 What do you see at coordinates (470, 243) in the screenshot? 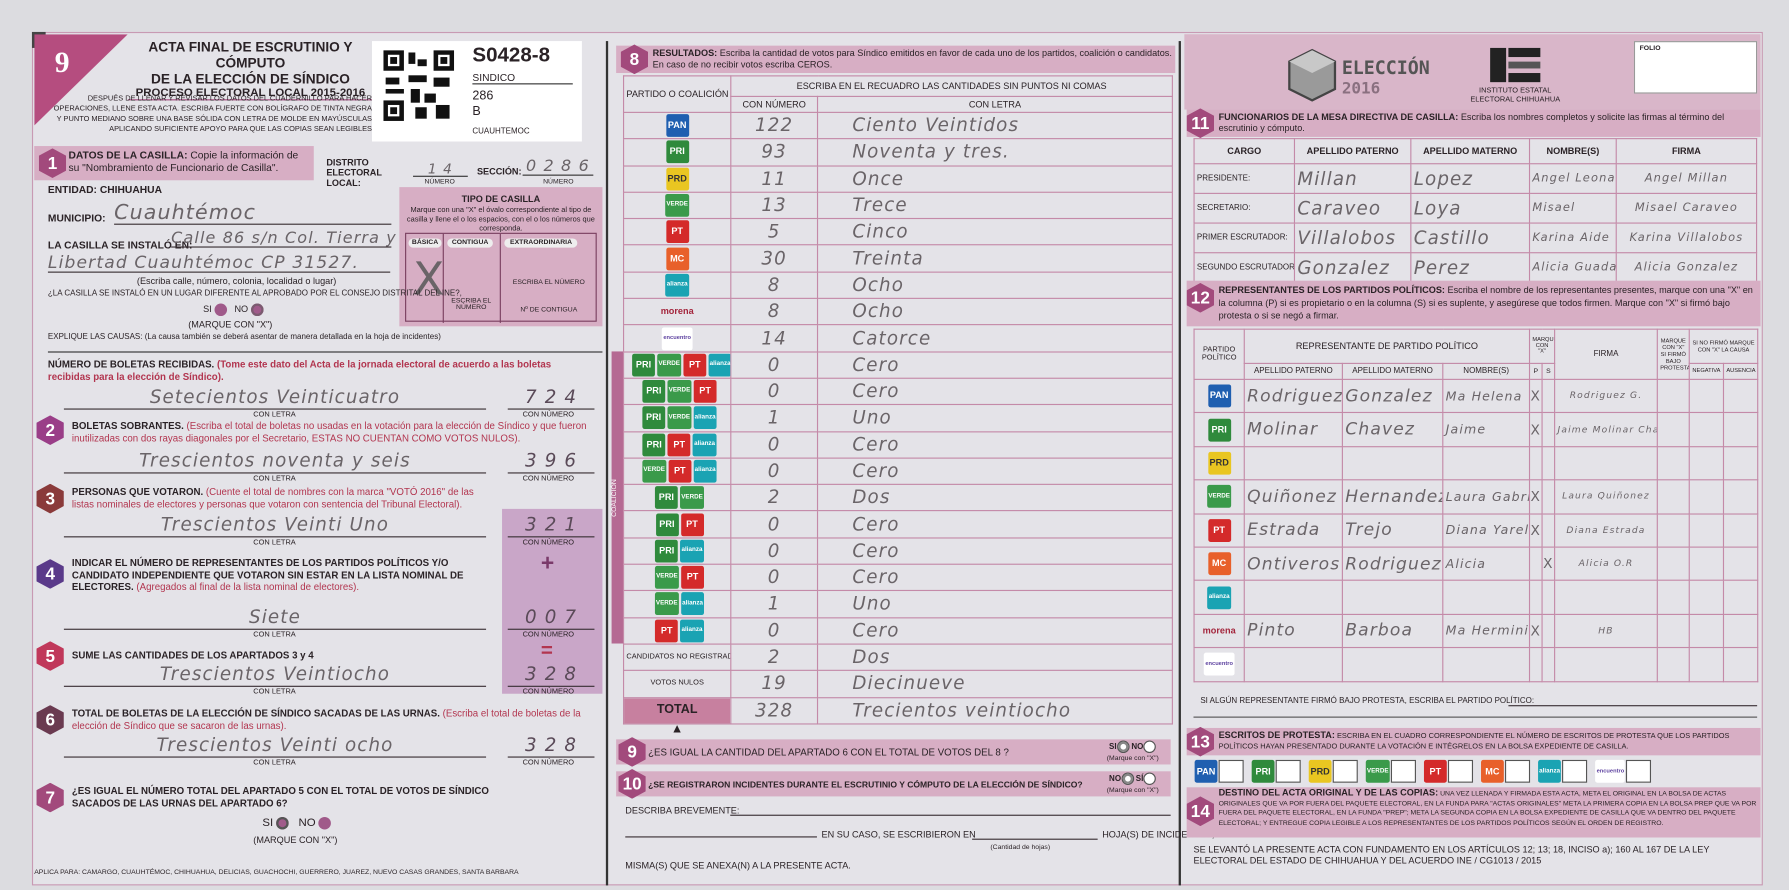
I see `contigua-option: CONTIGUA` at bounding box center [470, 243].